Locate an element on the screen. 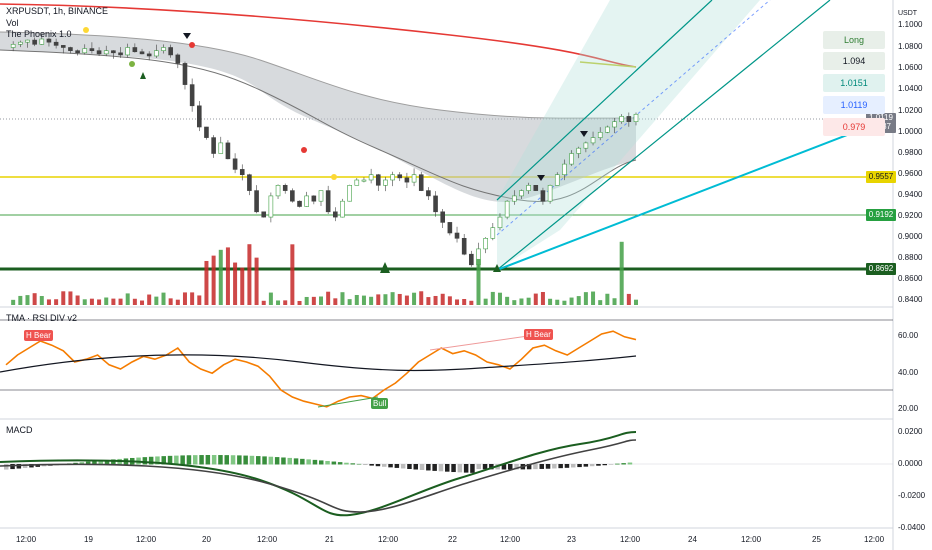  ma-tail is located at coordinates (608, 64).